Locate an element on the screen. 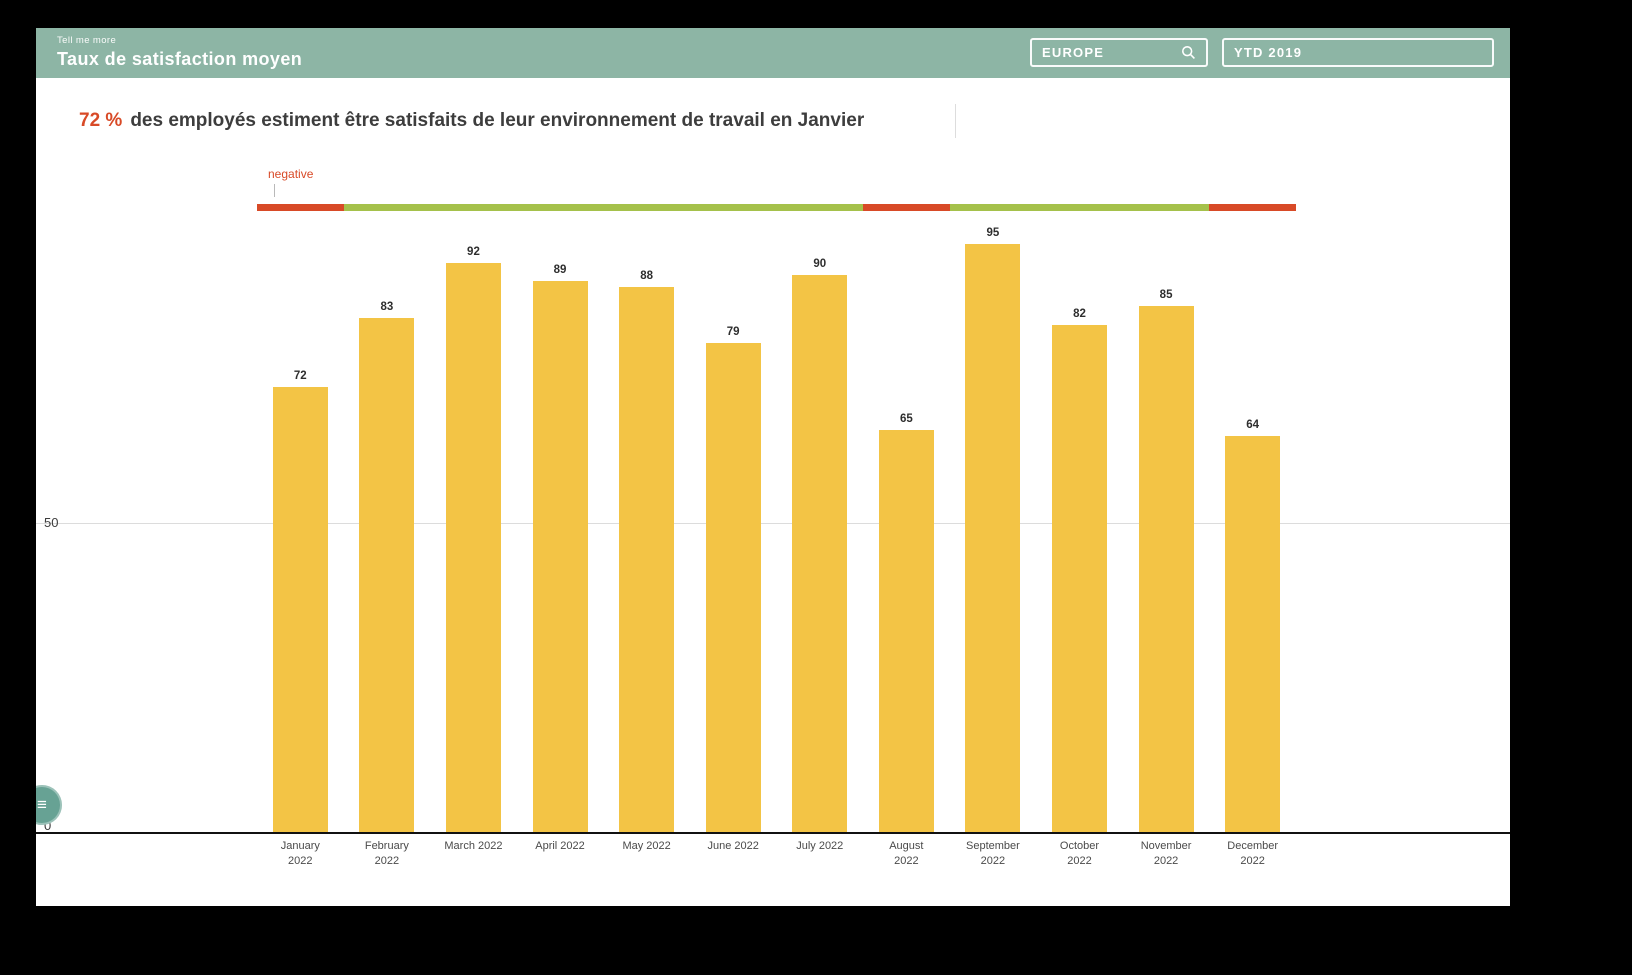 The image size is (1632, 975). bar-march-2022 is located at coordinates (473, 547).